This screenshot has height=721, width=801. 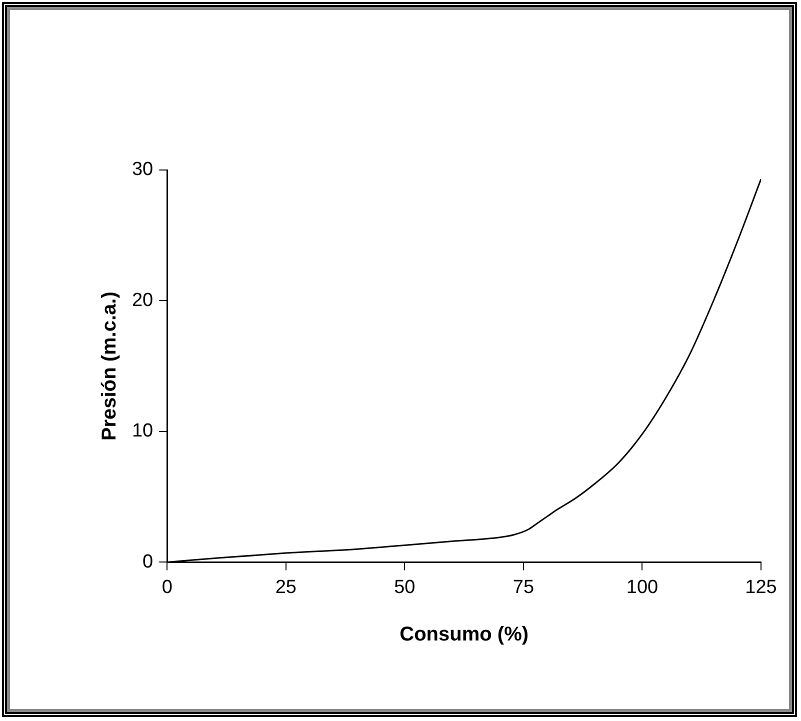 I want to click on x-tick-label: 25, so click(x=285, y=587).